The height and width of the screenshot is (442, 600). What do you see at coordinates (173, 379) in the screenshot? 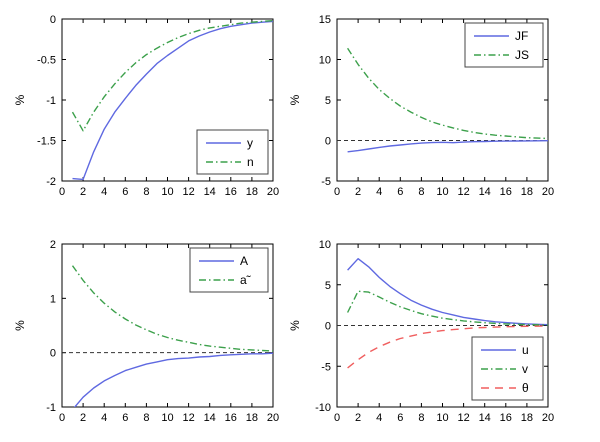
I see `series-line-A` at bounding box center [173, 379].